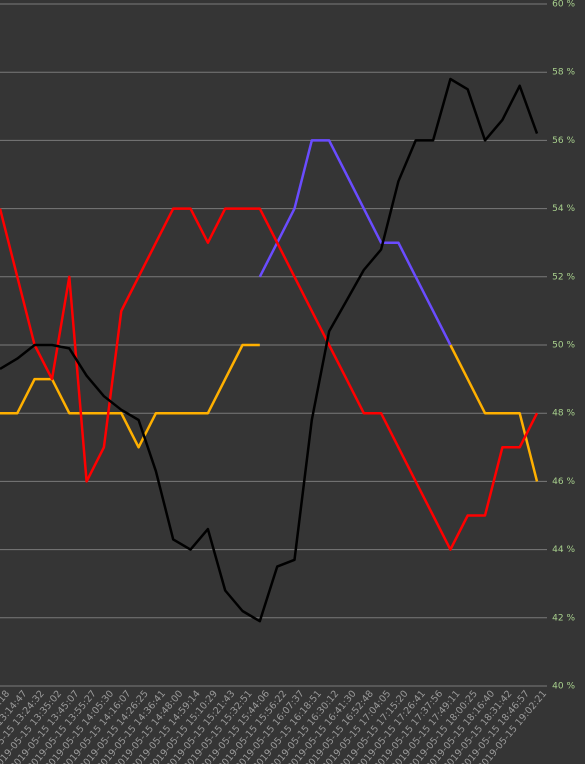 The width and height of the screenshot is (585, 764). What do you see at coordinates (563, 346) in the screenshot?
I see `y-tick-label: 50 %` at bounding box center [563, 346].